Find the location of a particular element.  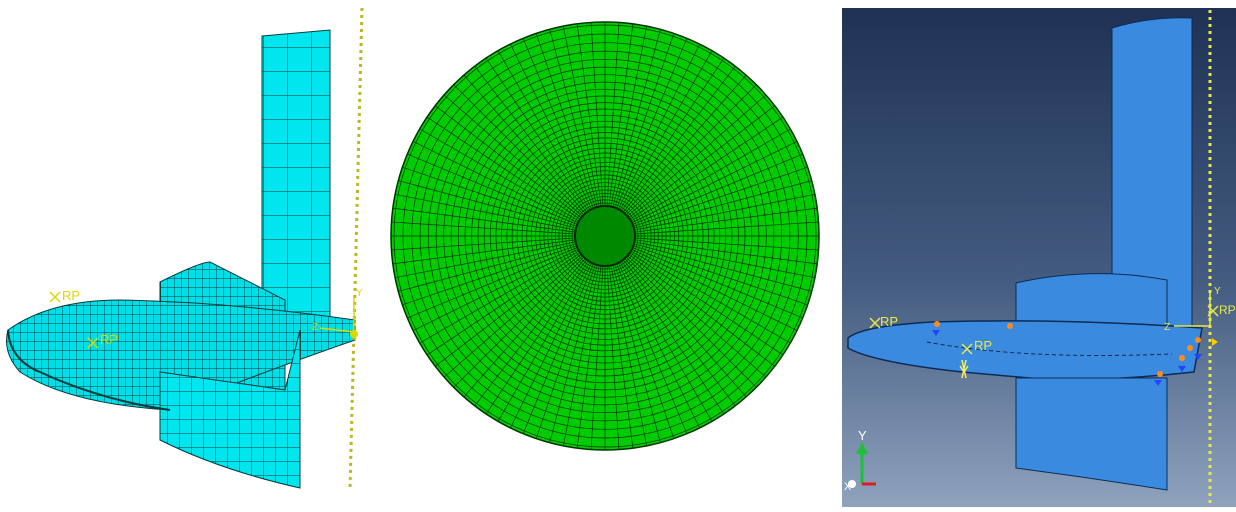

lower-cylinder is located at coordinates (1091, 434).